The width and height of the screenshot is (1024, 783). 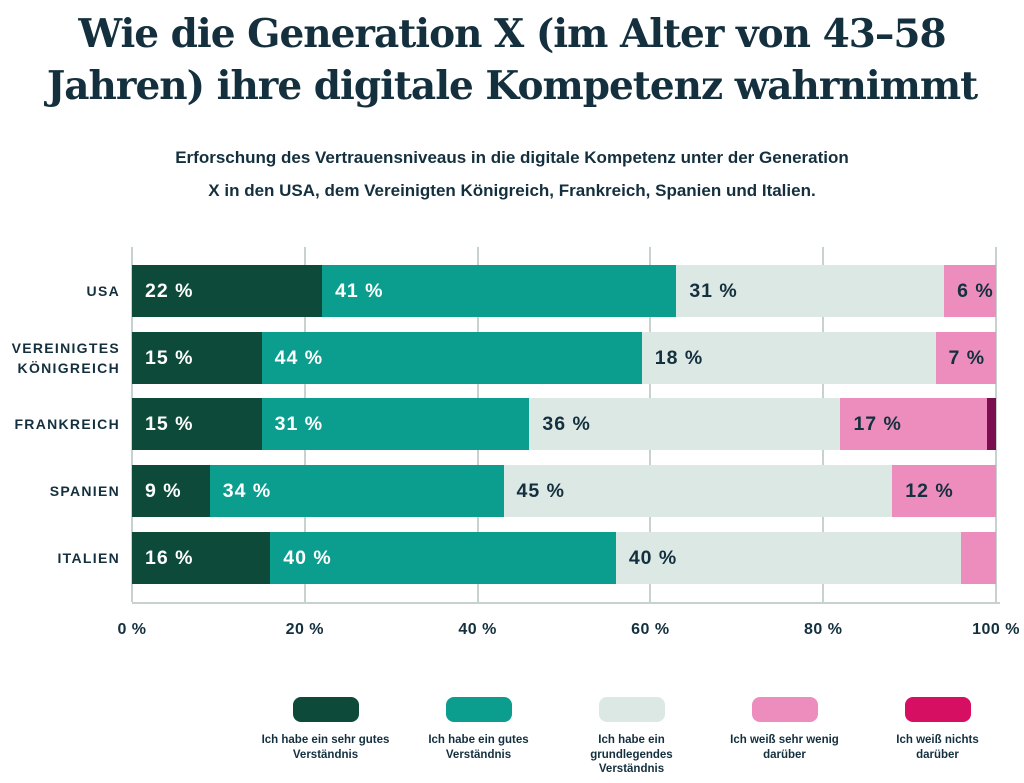 I want to click on segment-value-label: 34 %, so click(x=247, y=490).